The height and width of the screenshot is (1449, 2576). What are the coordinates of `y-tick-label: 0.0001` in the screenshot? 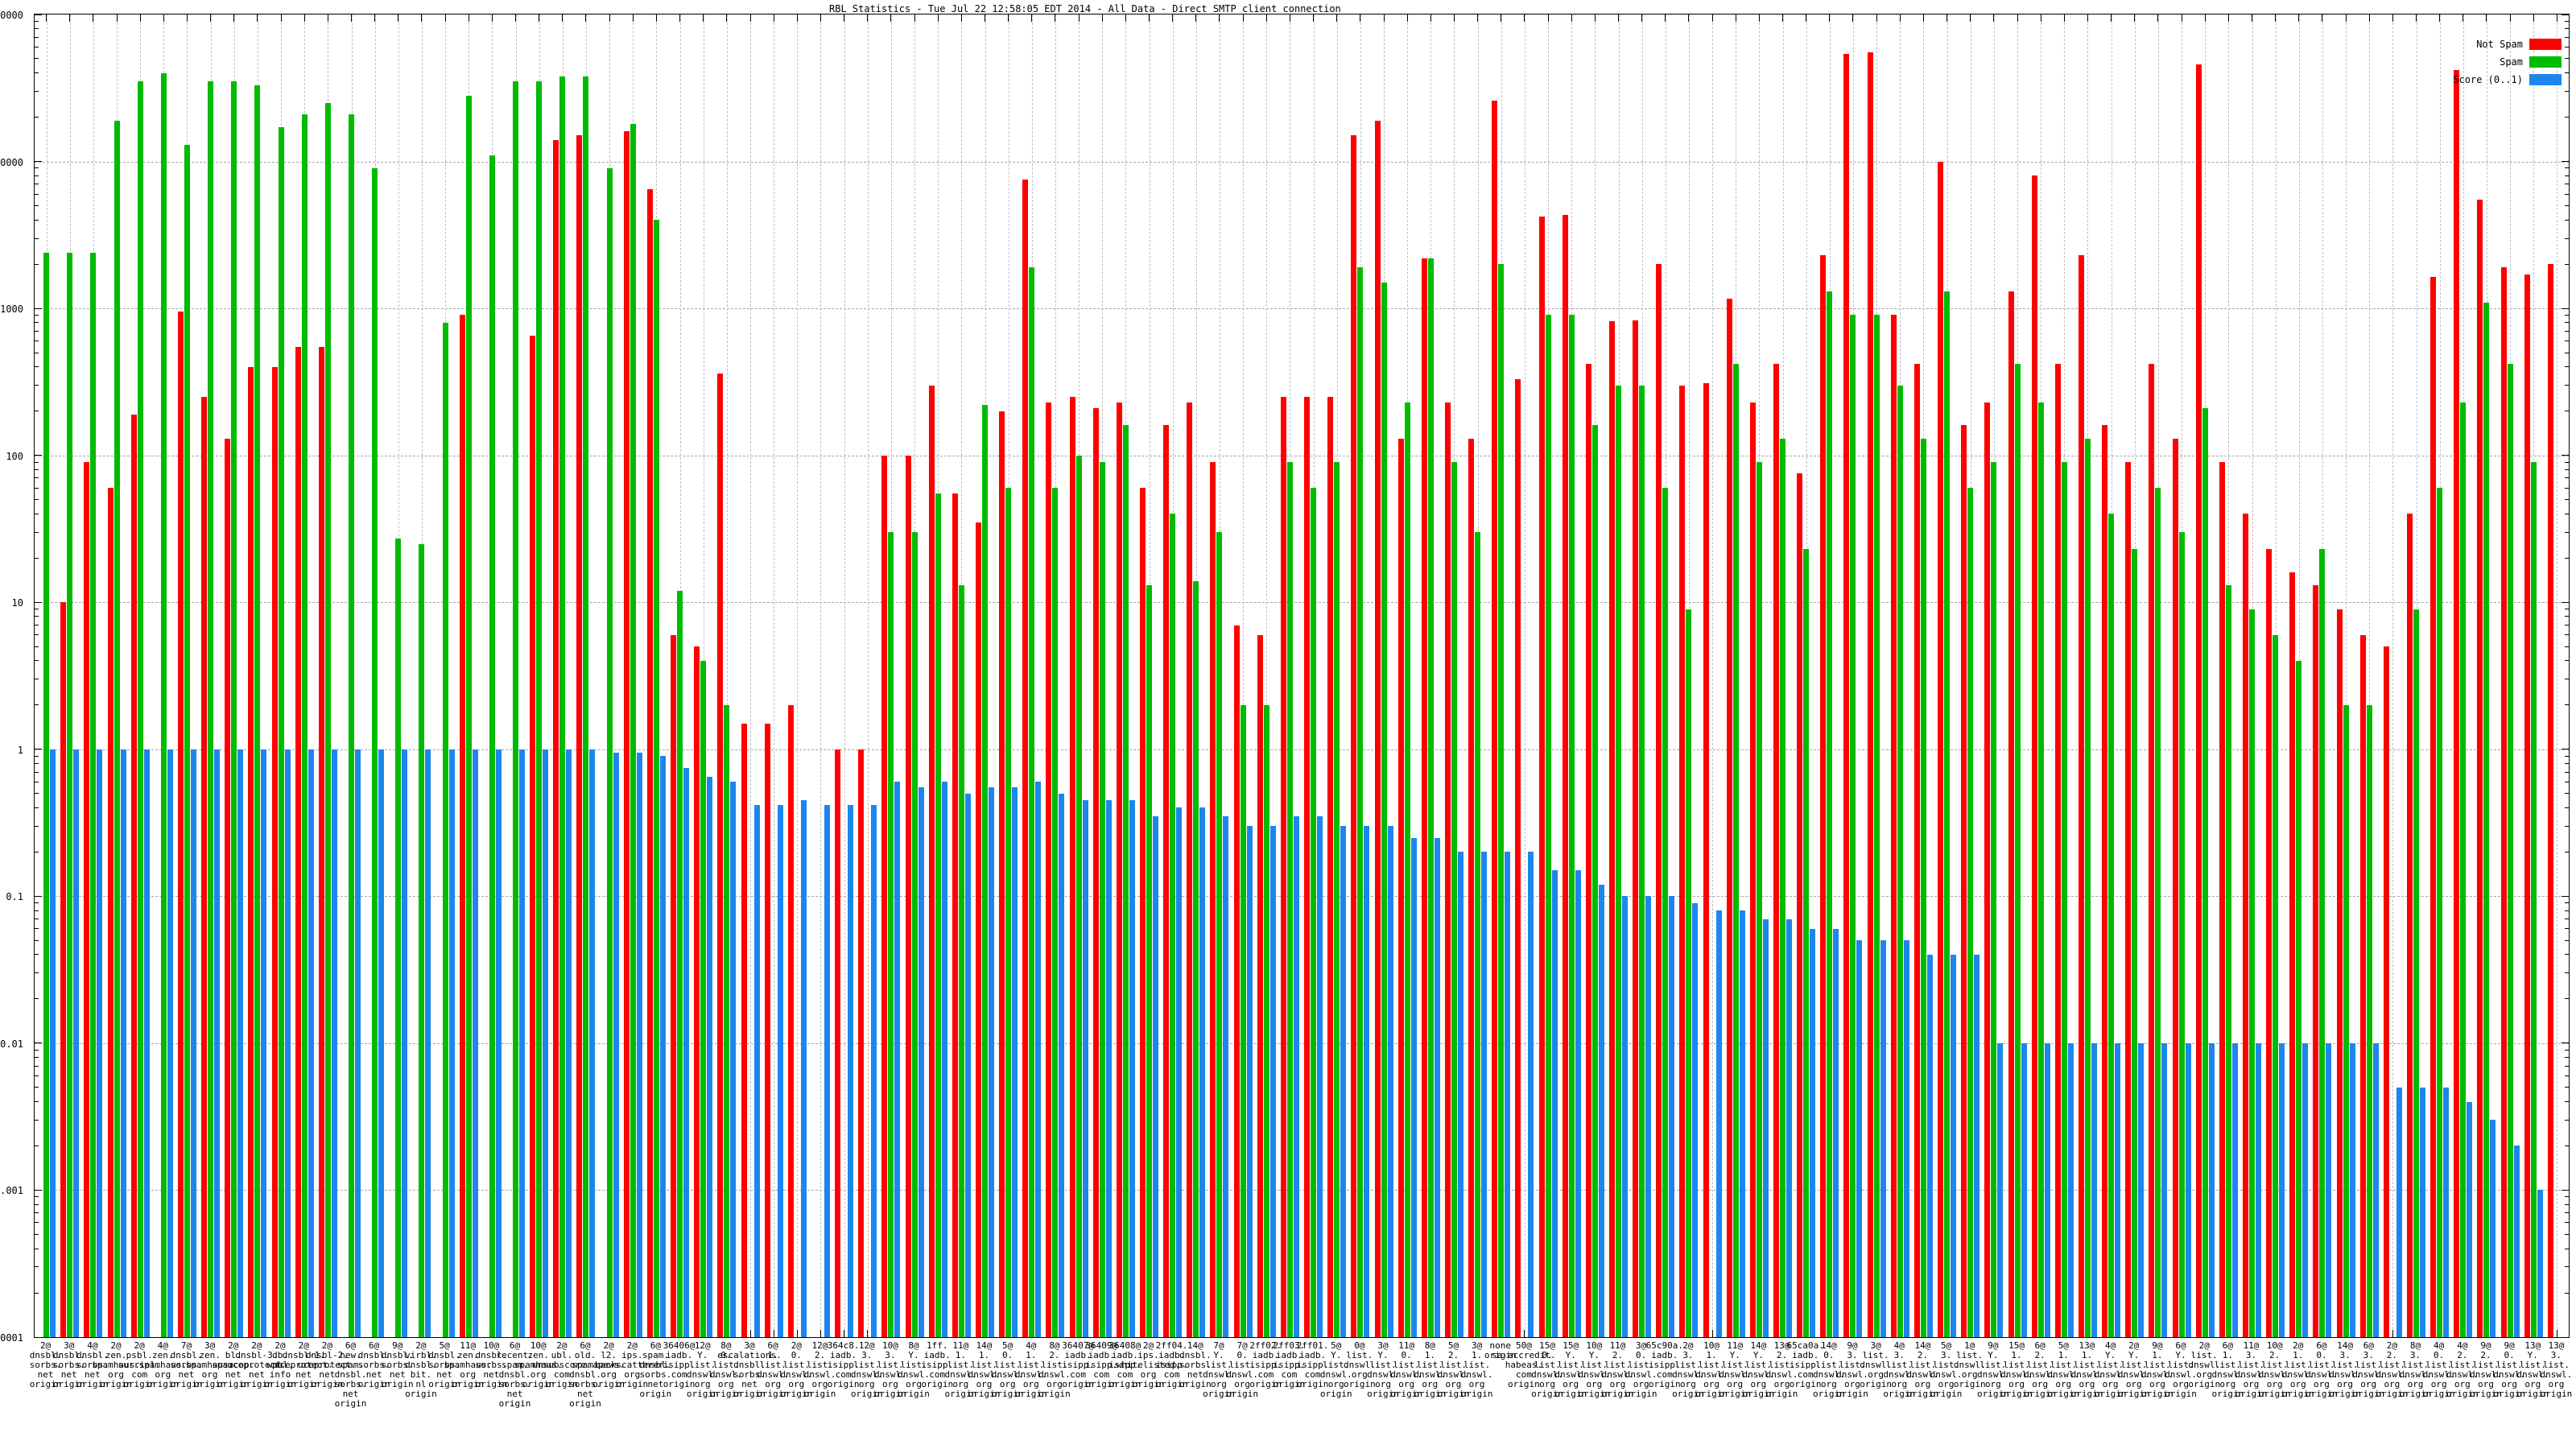 It's located at (11, 1338).